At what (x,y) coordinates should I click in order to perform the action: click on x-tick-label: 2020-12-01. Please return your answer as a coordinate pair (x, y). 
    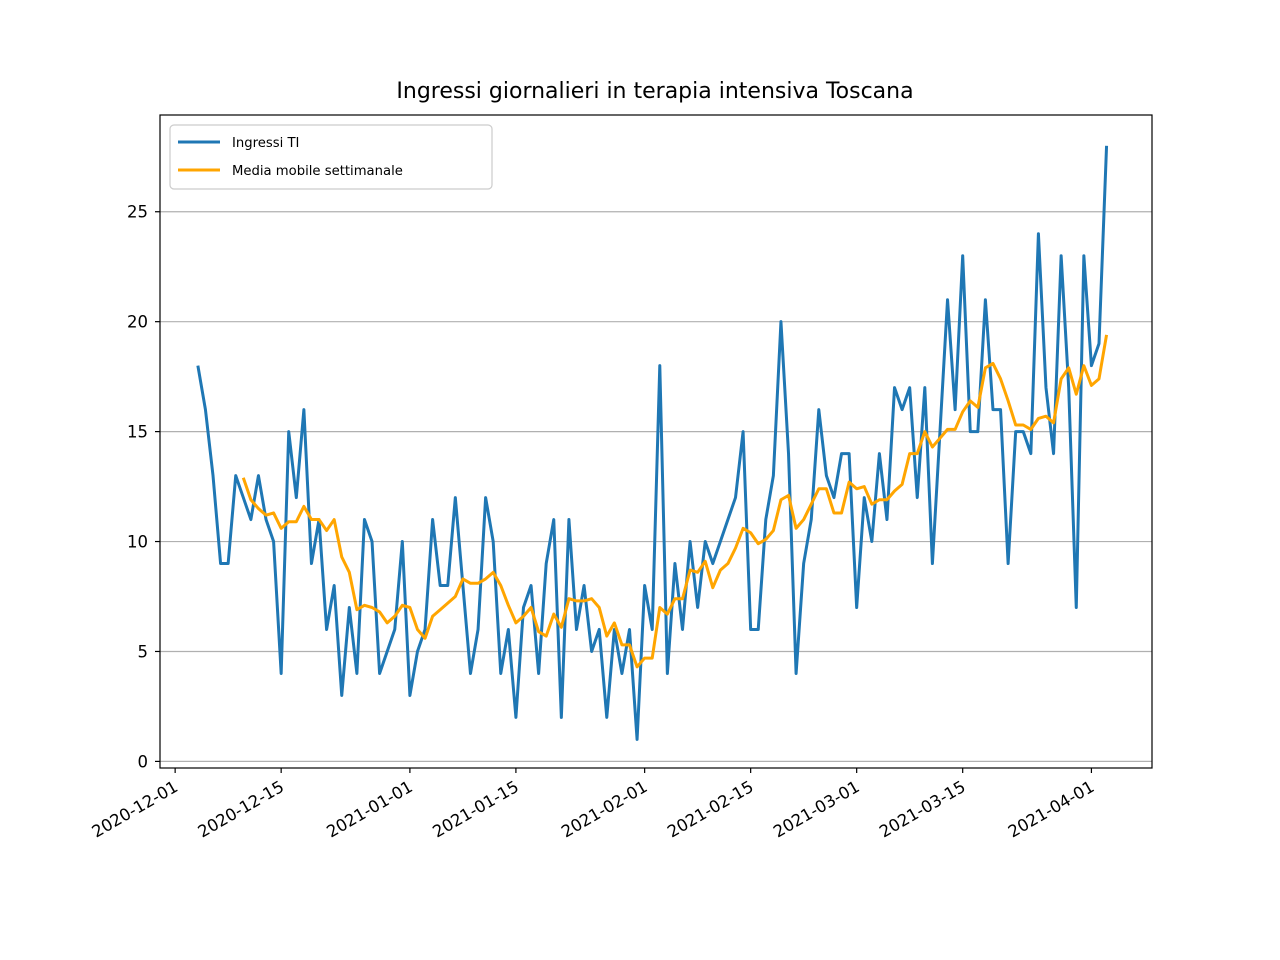
    Looking at the image, I should click on (135, 809).